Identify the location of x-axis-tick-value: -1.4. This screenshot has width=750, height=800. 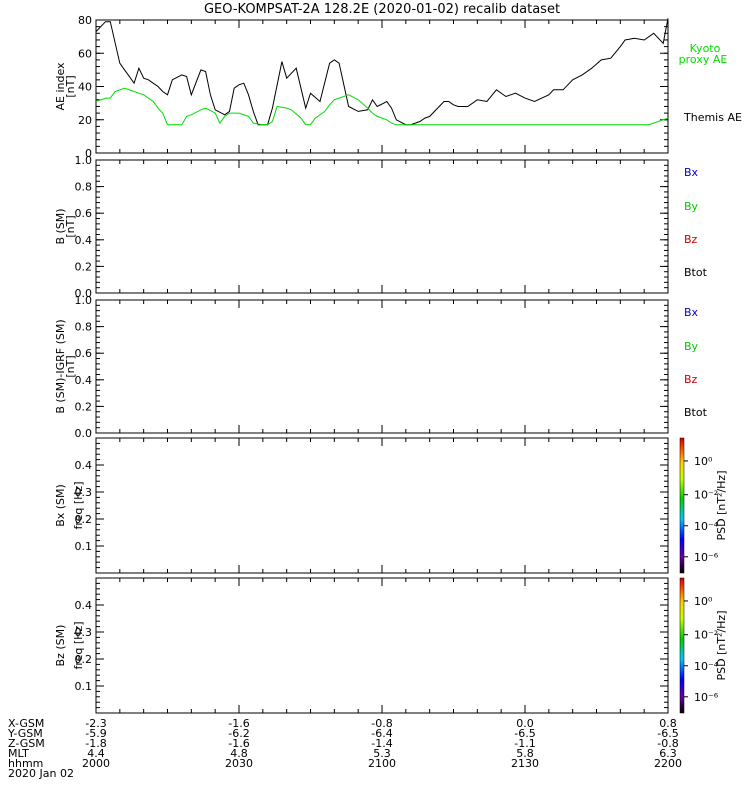
(381, 743).